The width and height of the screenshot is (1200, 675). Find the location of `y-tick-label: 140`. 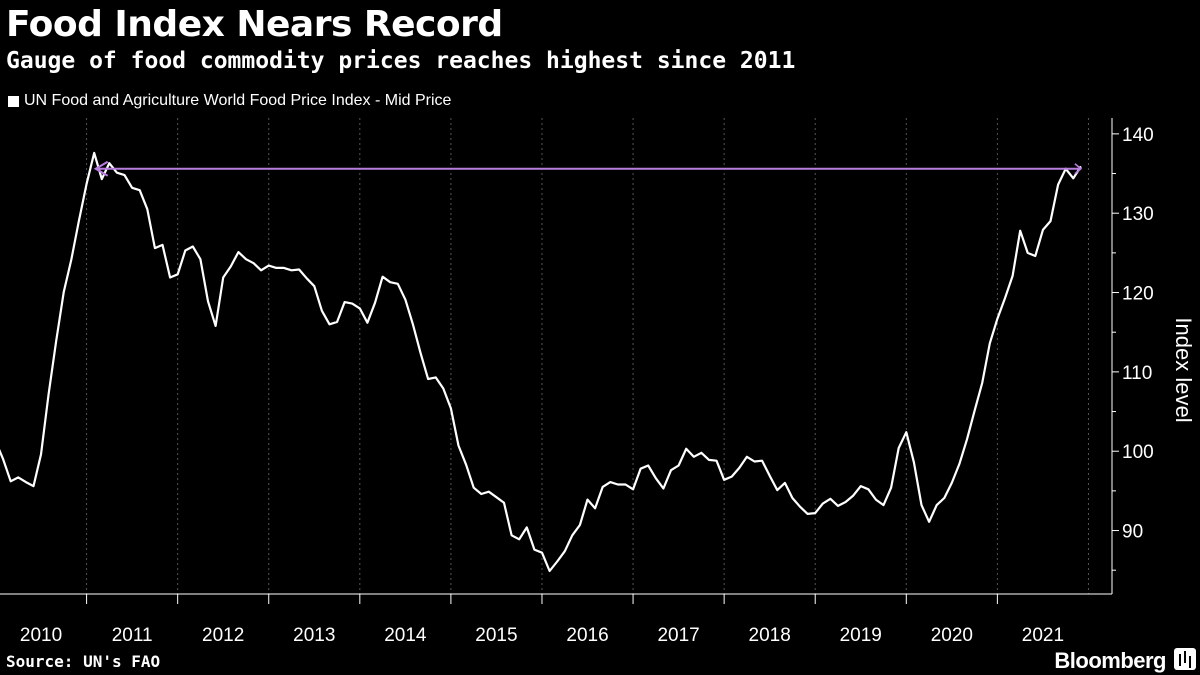

y-tick-label: 140 is located at coordinates (1138, 135).